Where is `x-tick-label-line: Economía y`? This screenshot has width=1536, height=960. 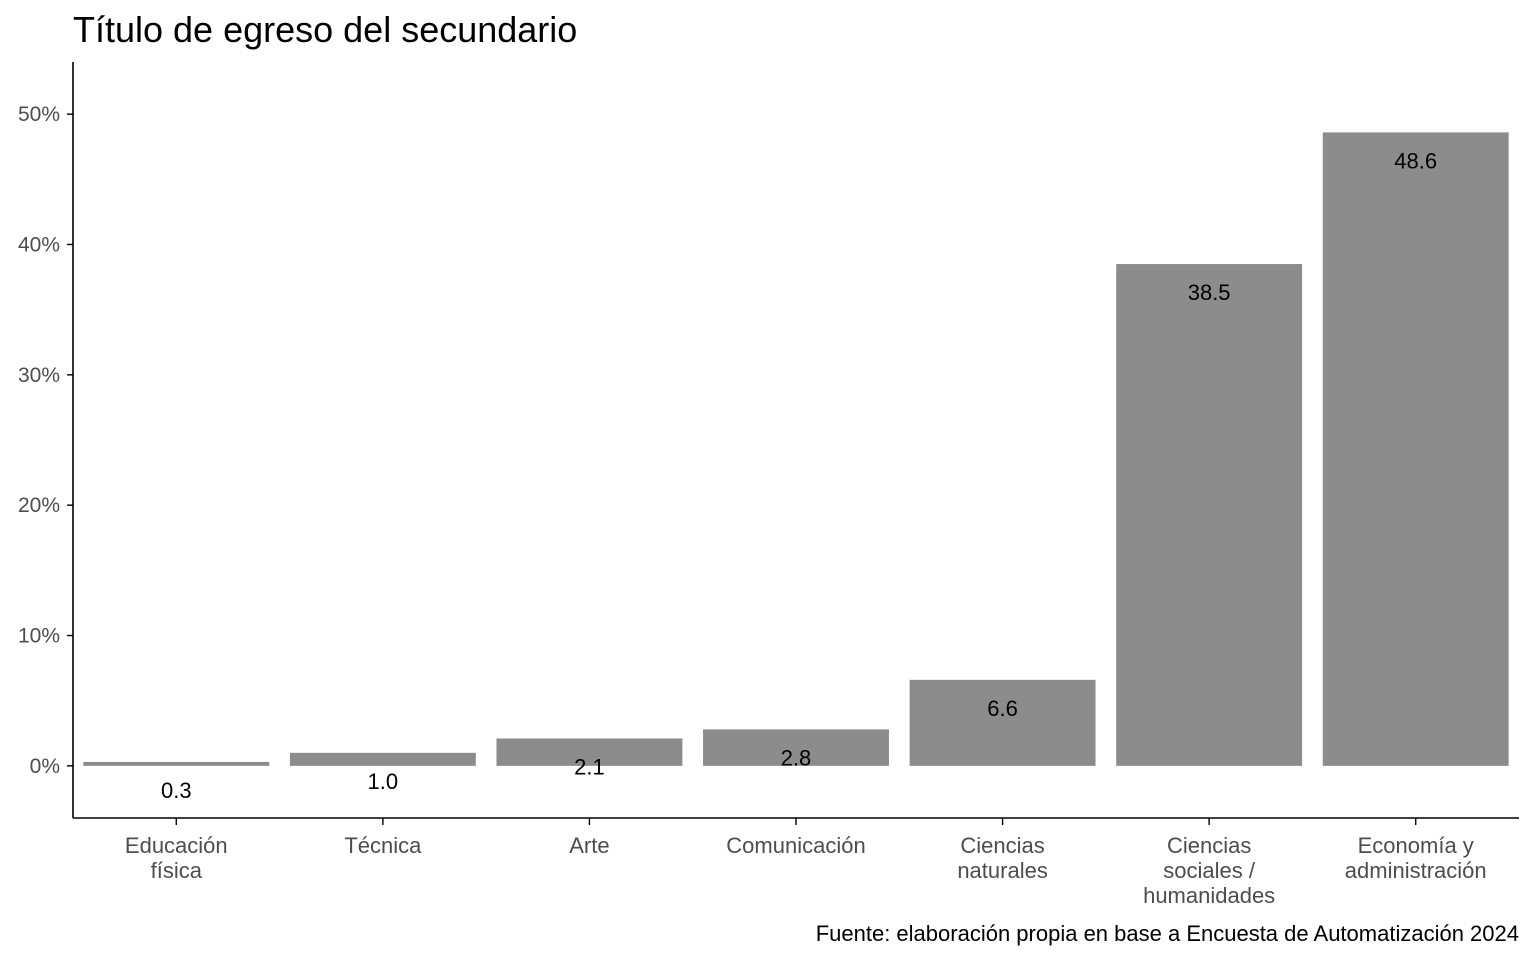
x-tick-label-line: Economía y is located at coordinates (1416, 845).